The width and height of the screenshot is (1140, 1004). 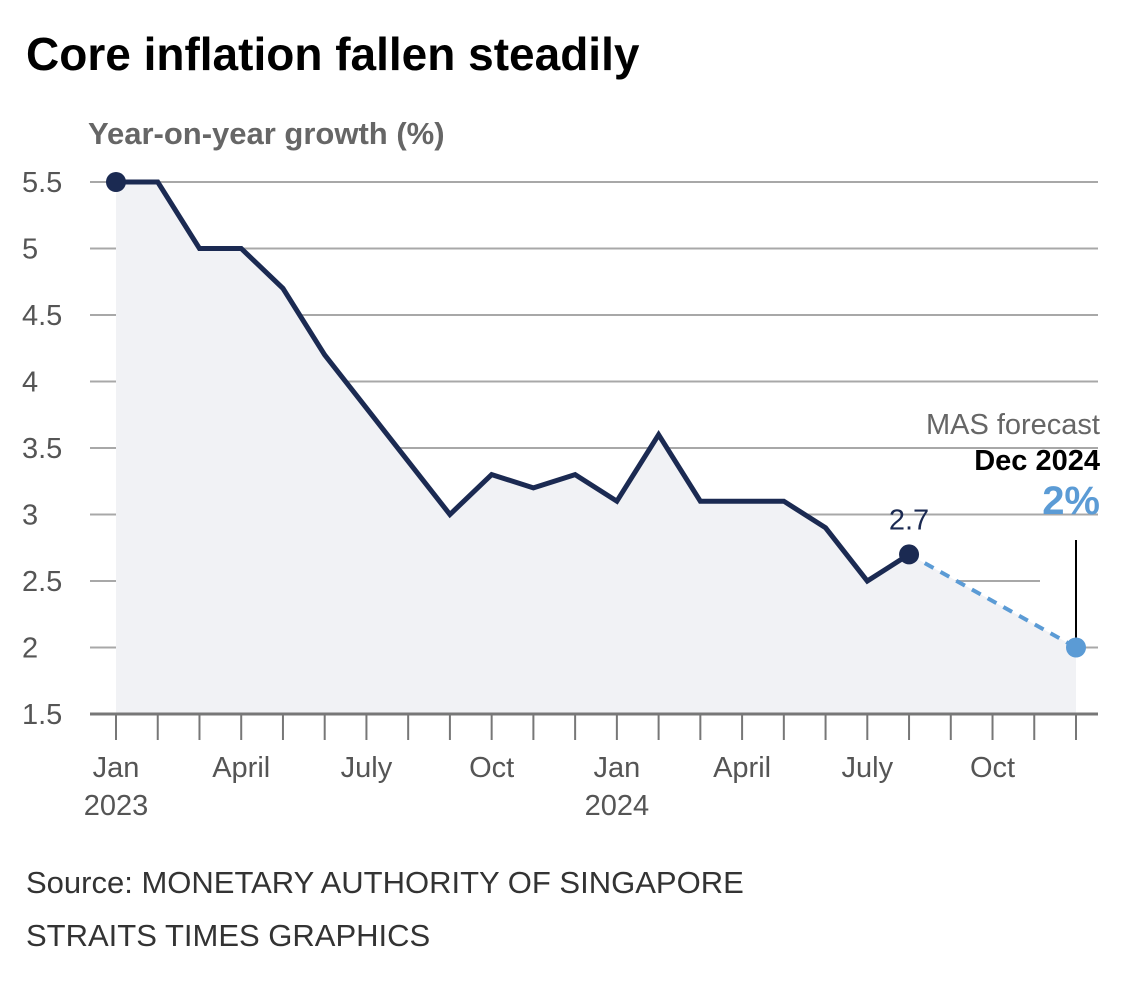 I want to click on forecast-date: Dec 2024, so click(x=1037, y=461).